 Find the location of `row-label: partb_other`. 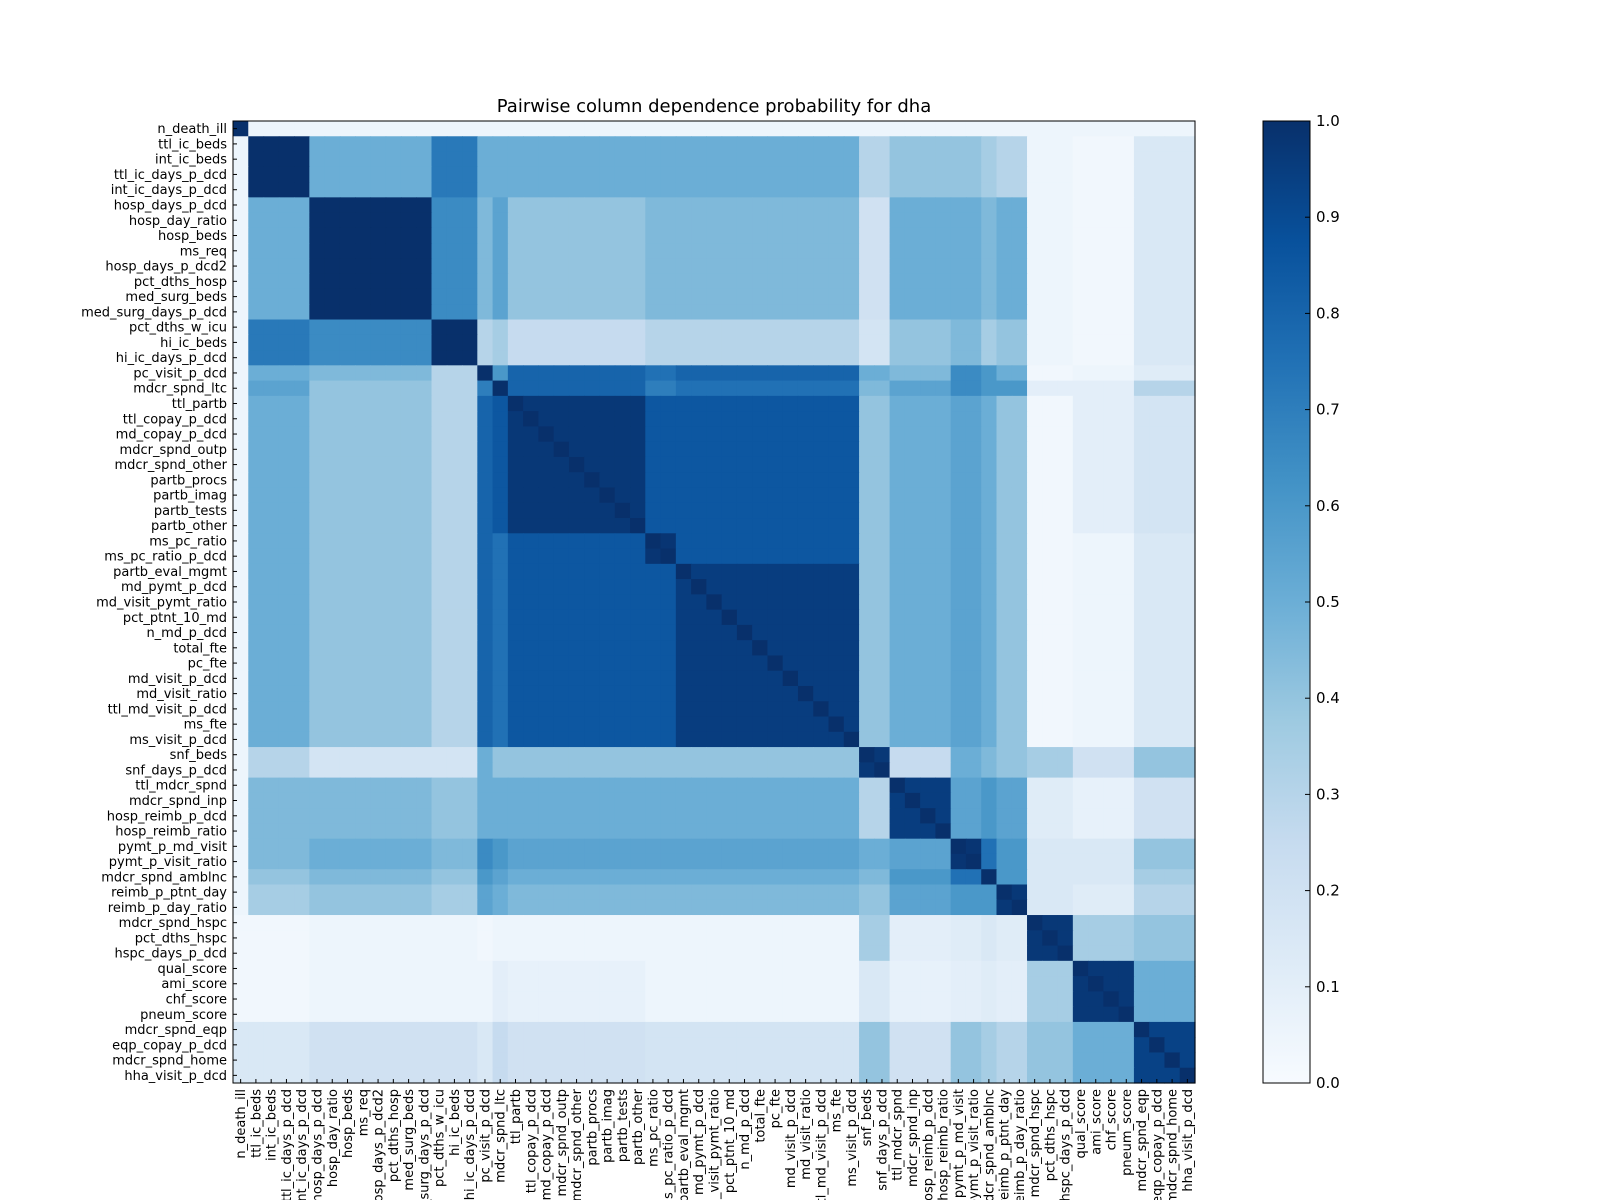

row-label: partb_other is located at coordinates (189, 526).